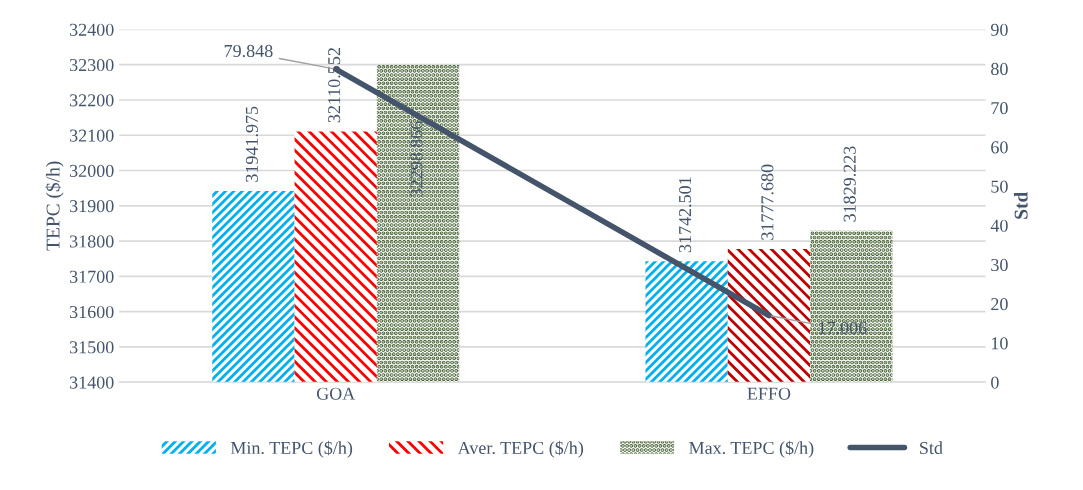 This screenshot has width=1083, height=490. What do you see at coordinates (685, 215) in the screenshot?
I see `data-label: 31742.501` at bounding box center [685, 215].